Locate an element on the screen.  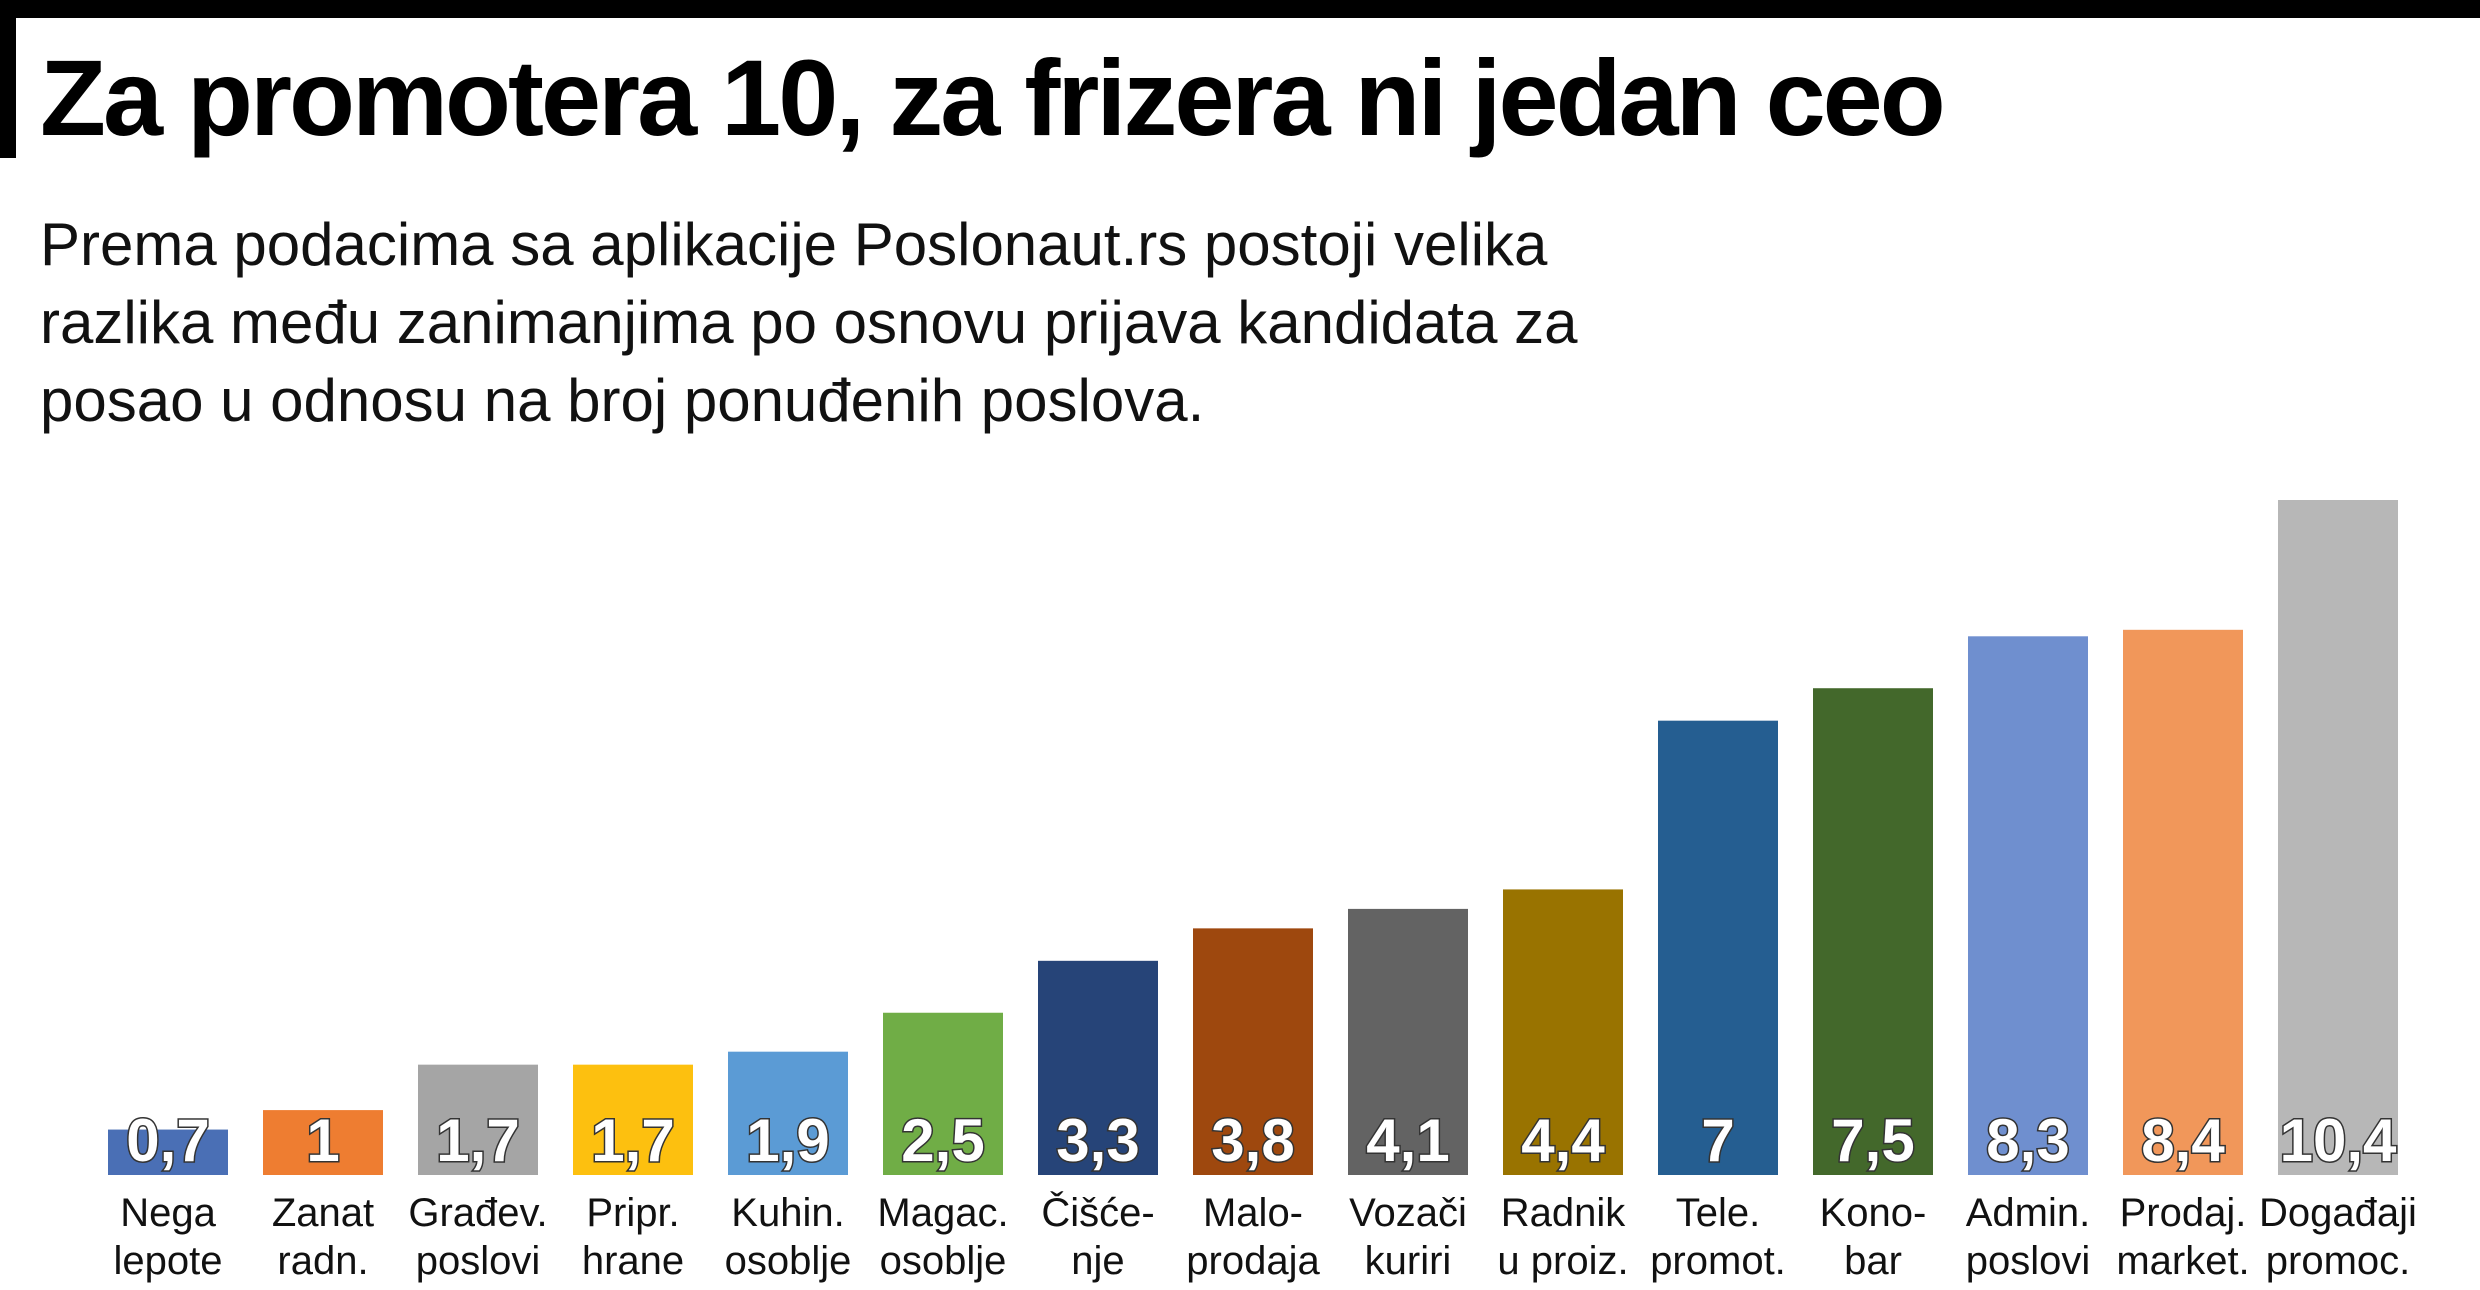
bar-value-label-14: 8,4 is located at coordinates (2183, 1140).